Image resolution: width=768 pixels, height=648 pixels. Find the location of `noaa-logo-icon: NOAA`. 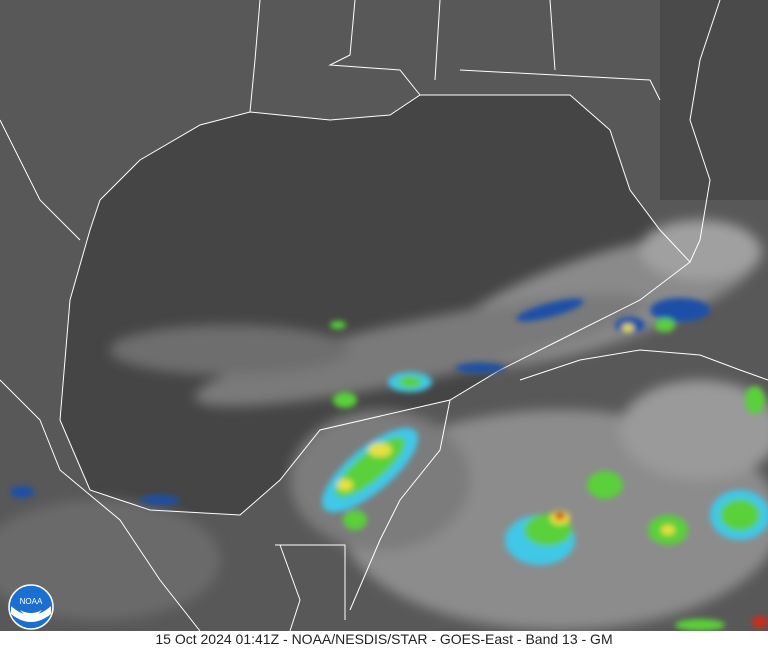

noaa-logo-icon: NOAA is located at coordinates (31, 607).